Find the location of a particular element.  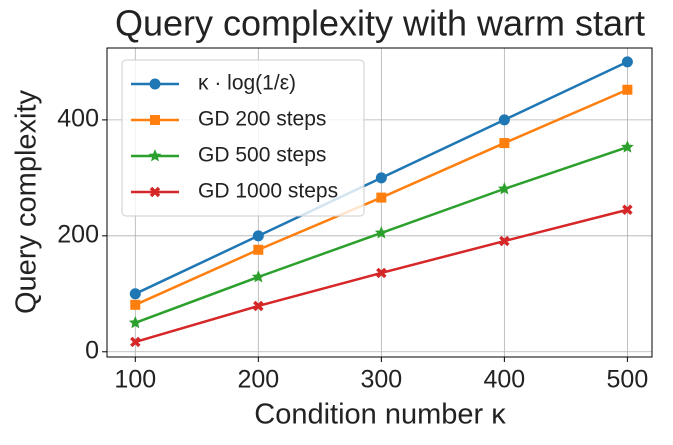

y-tick-label: 400 is located at coordinates (78, 118).